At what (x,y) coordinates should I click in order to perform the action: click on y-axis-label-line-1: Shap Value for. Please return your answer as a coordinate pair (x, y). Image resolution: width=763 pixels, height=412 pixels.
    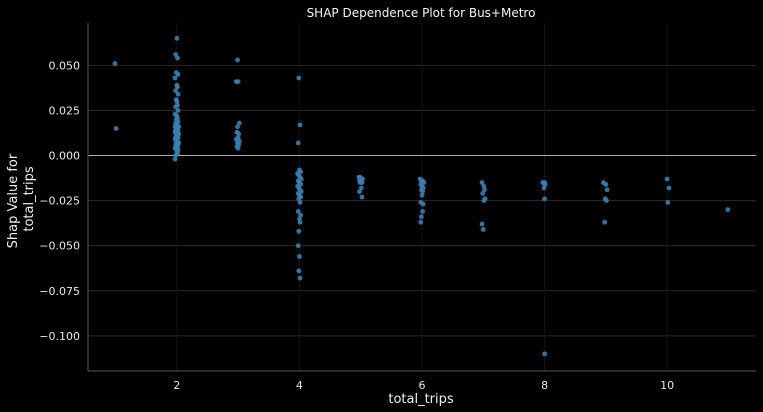
    Looking at the image, I should click on (13, 200).